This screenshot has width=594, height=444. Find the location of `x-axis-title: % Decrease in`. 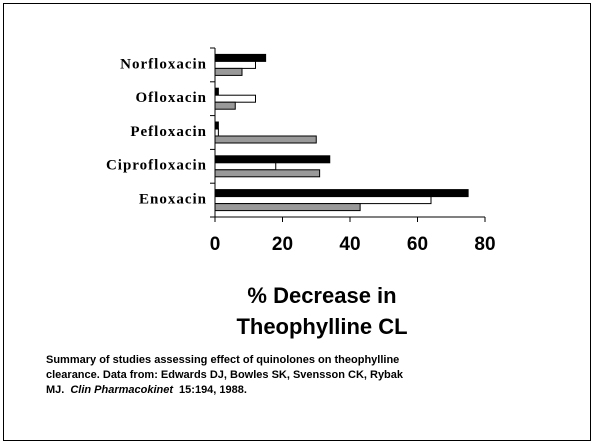

x-axis-title: % Decrease in is located at coordinates (321, 295).